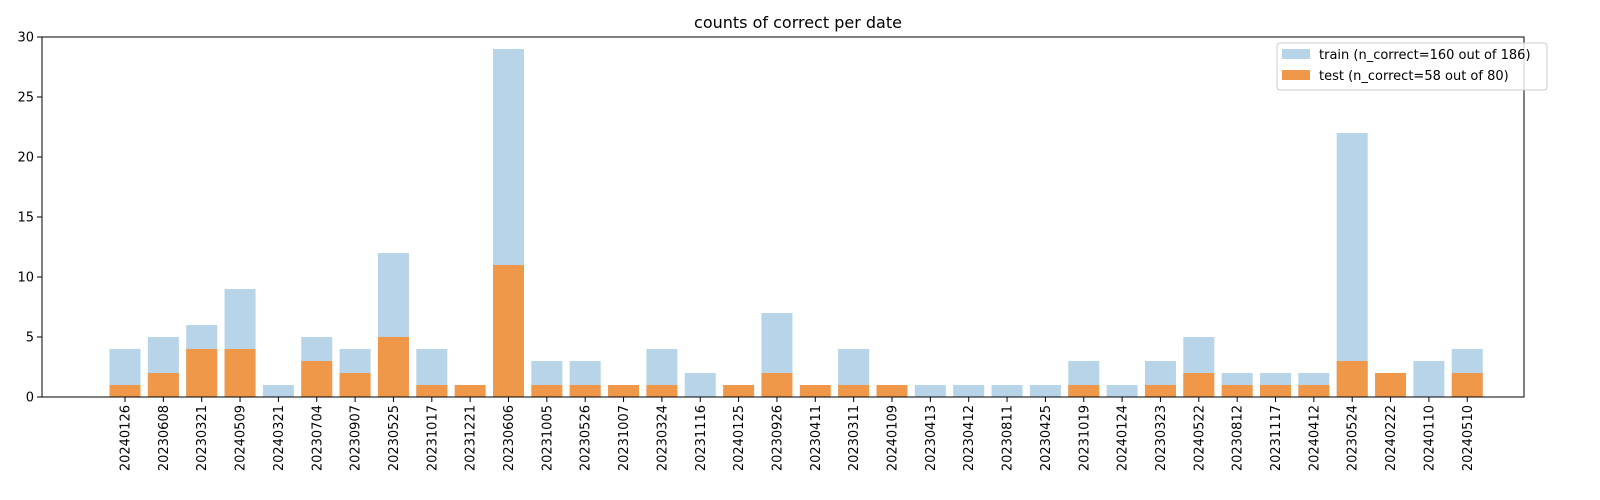 The image size is (1600, 500). I want to click on x-tick-label-20230704: 20230704, so click(317, 438).